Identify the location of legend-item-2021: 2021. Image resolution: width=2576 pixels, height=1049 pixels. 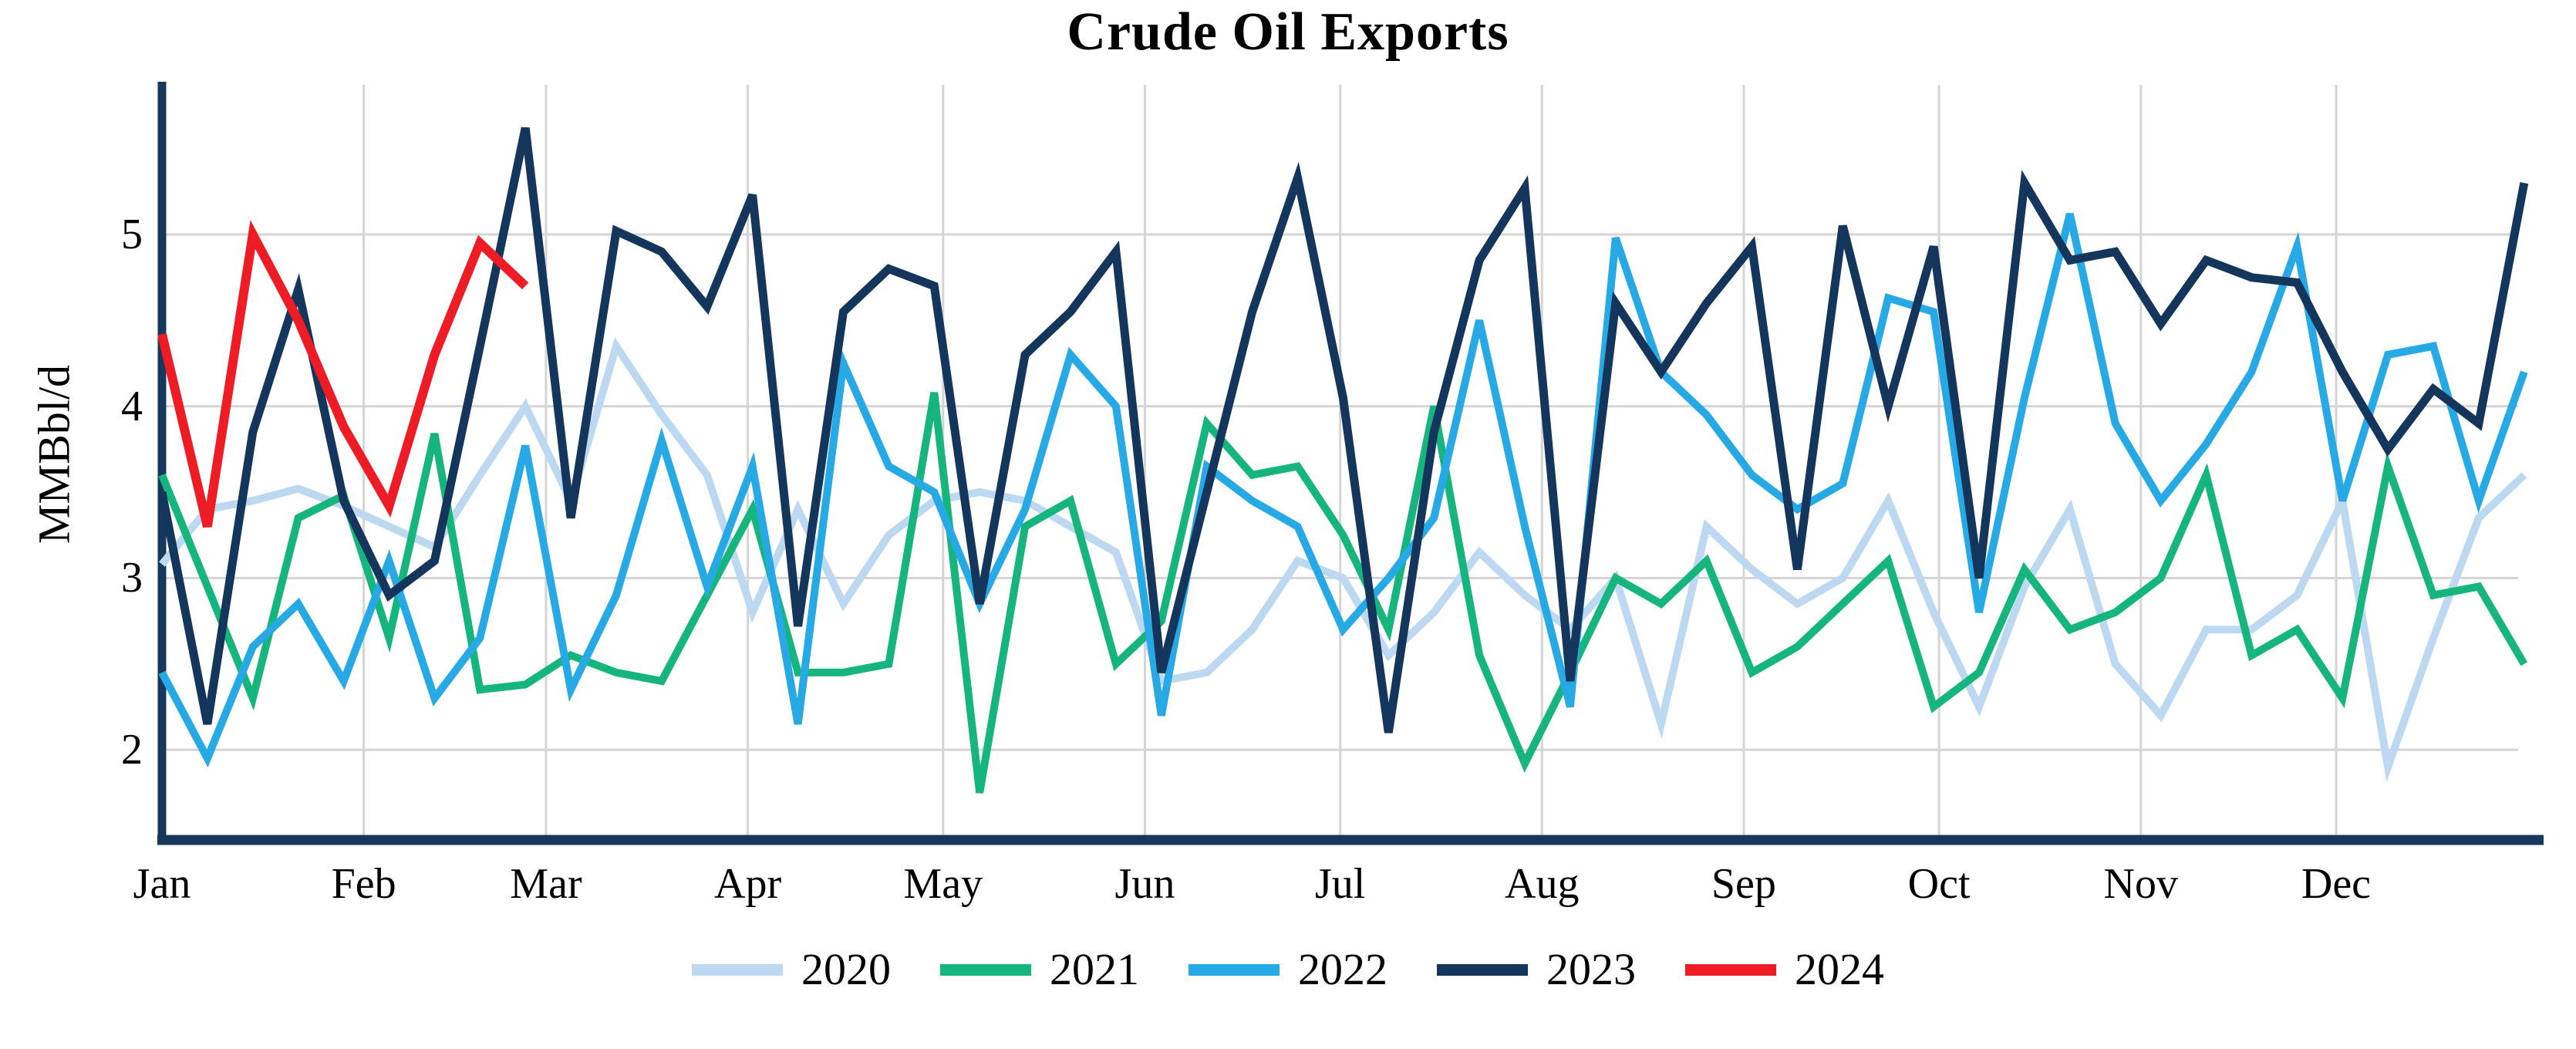
(1039, 969).